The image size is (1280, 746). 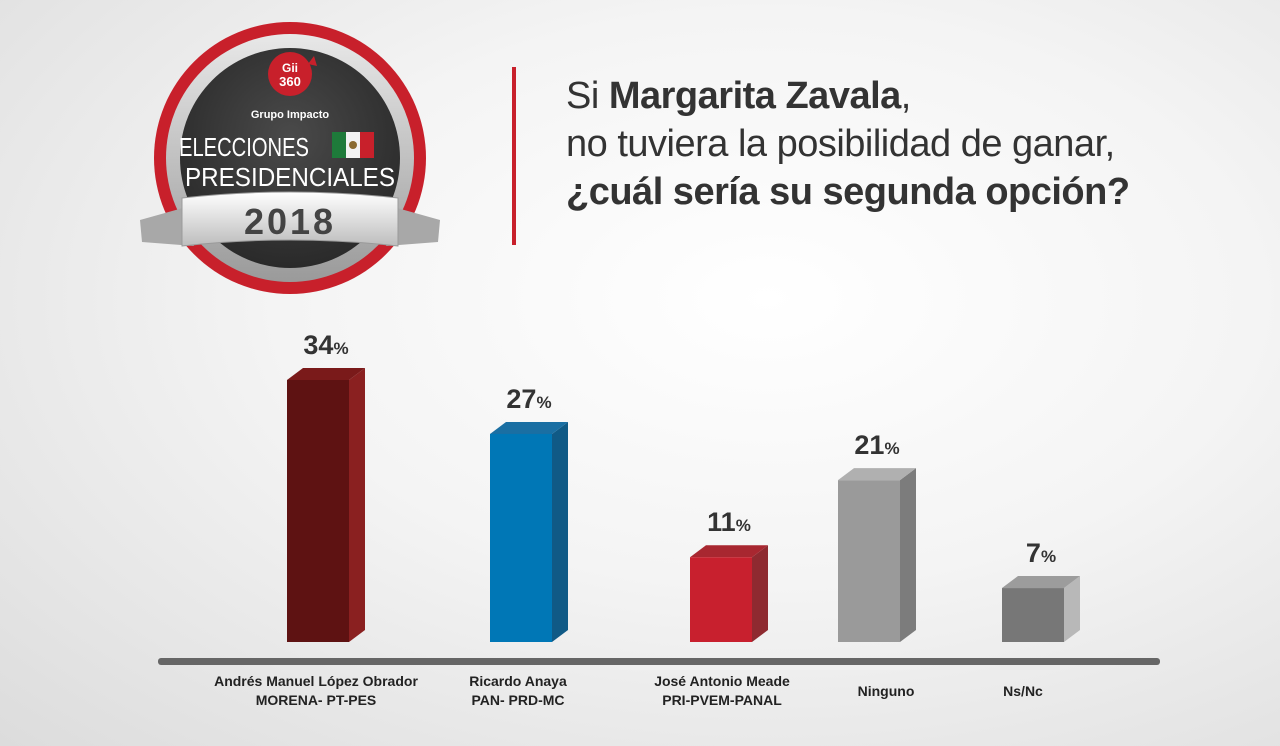 I want to click on category-label-1-0: Ricardo Anaya, so click(x=518, y=681).